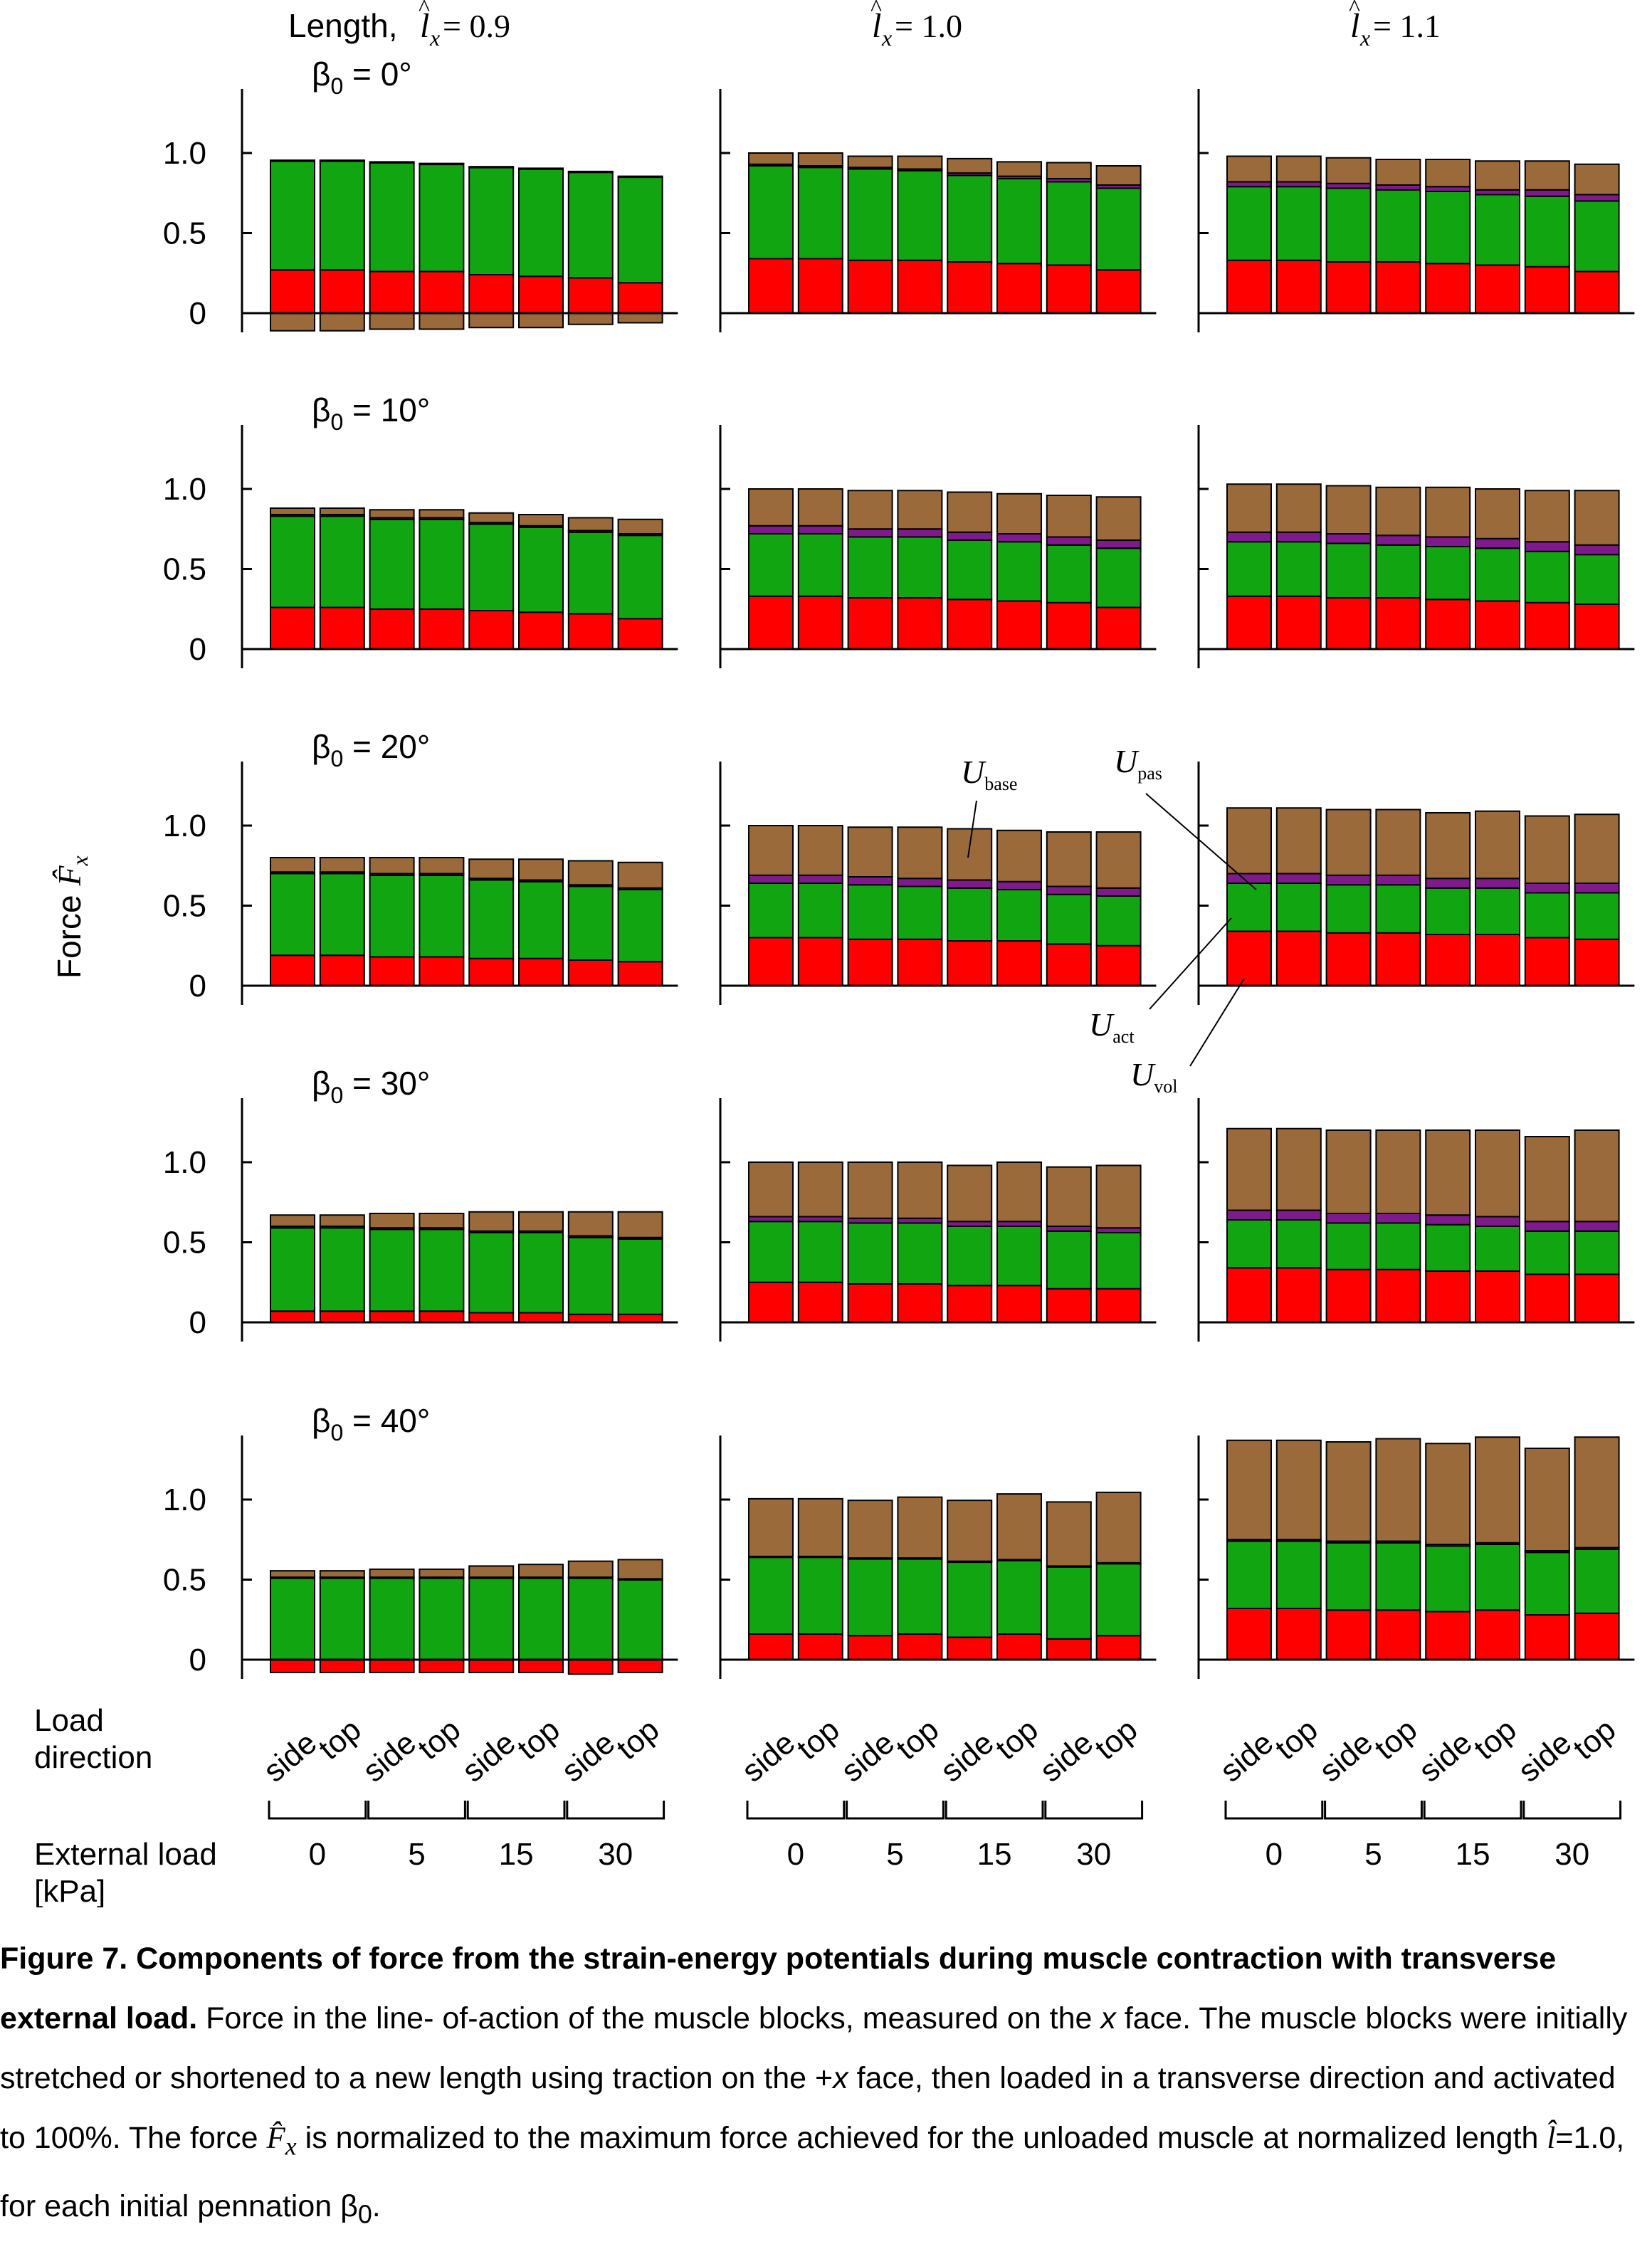 The image size is (1652, 2244). What do you see at coordinates (1416, 546) in the screenshot?
I see `panel-r1-c2` at bounding box center [1416, 546].